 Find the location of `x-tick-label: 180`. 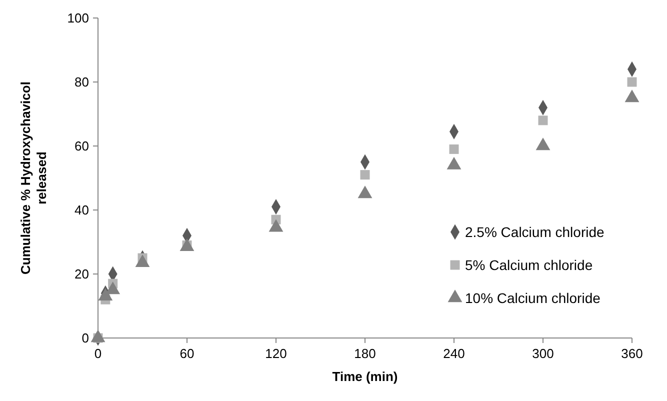

x-tick-label: 180 is located at coordinates (365, 353).